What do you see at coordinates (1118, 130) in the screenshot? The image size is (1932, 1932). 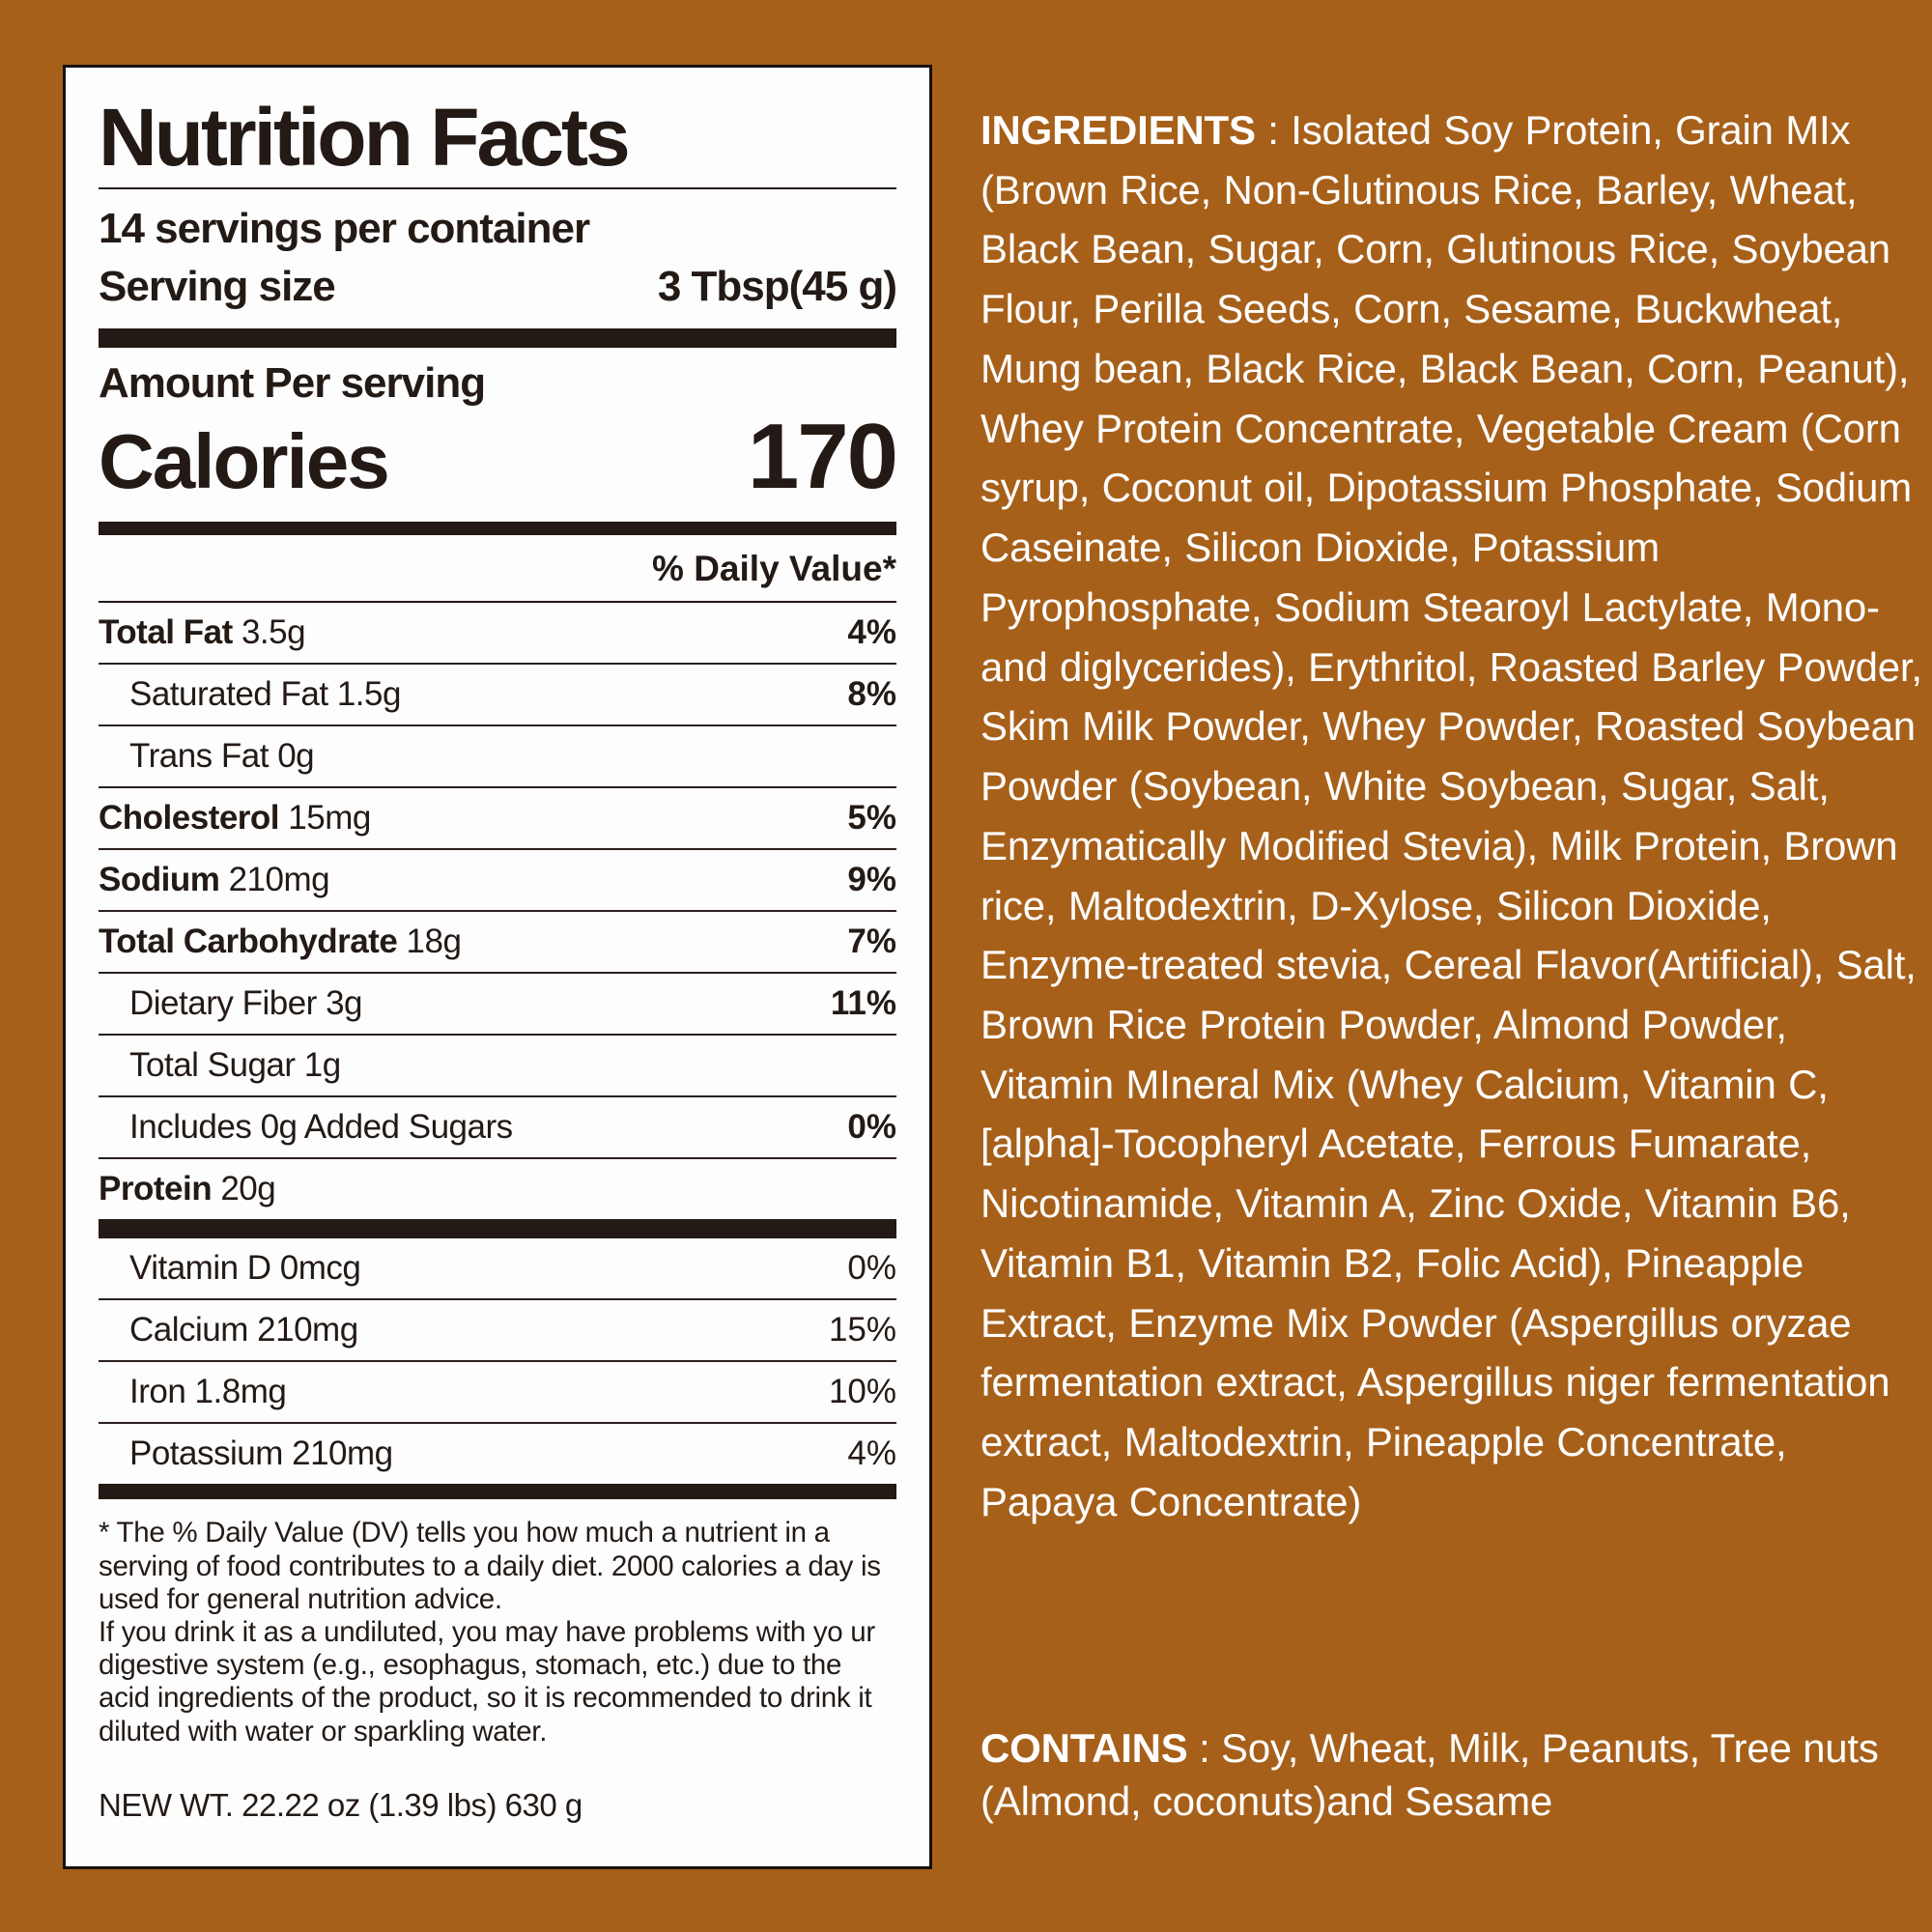 I see `ingredients-heading: INGREDIENTS` at bounding box center [1118, 130].